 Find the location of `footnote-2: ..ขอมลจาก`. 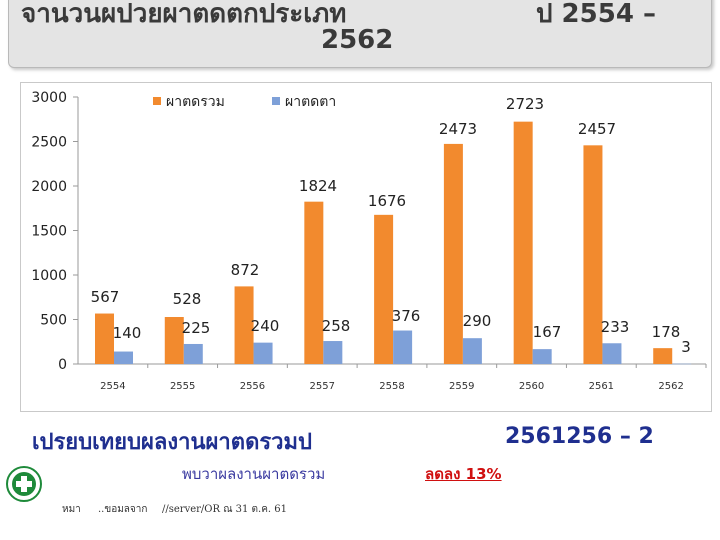

footnote-2: ..ขอมลจาก is located at coordinates (123, 509).